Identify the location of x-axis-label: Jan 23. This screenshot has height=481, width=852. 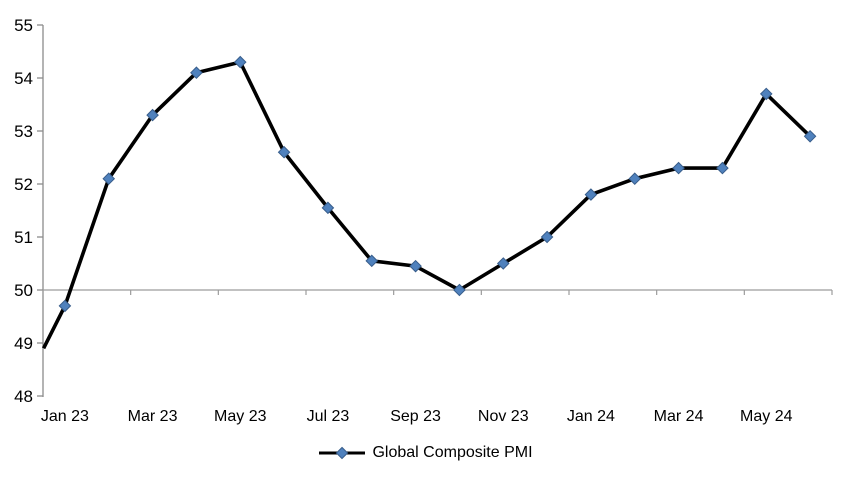
(65, 416).